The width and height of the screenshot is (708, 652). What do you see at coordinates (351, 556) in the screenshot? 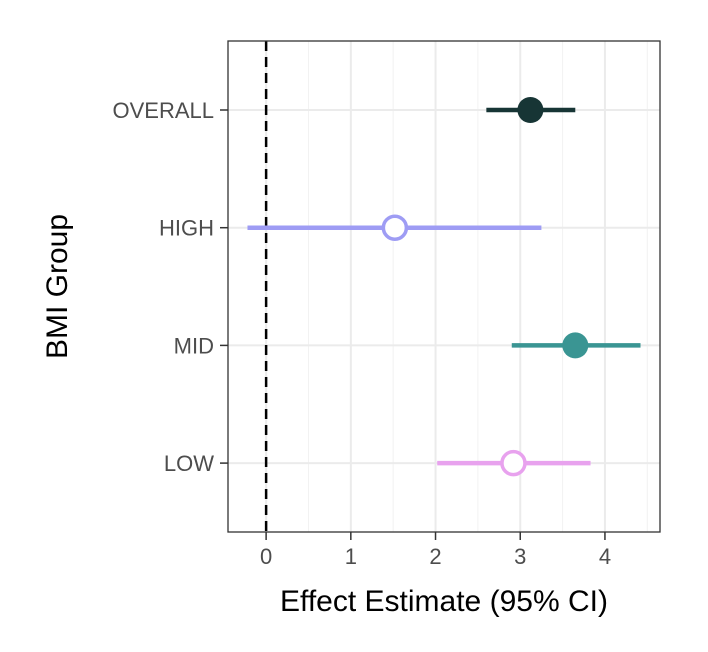
I see `x-tick-label: 1` at bounding box center [351, 556].